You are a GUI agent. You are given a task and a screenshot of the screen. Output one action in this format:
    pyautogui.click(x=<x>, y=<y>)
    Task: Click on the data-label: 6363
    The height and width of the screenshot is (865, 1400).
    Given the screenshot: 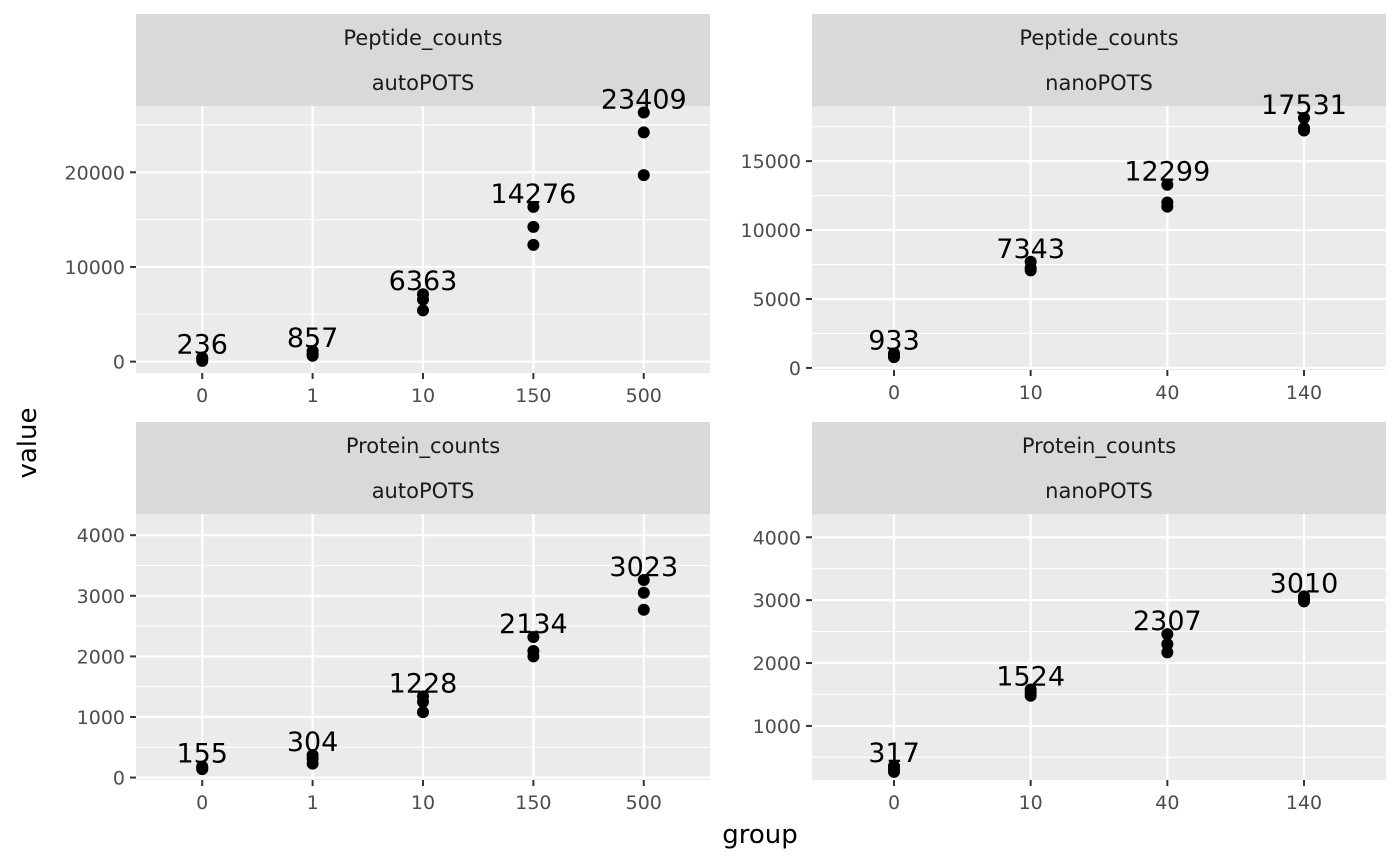 What is the action you would take?
    pyautogui.click(x=423, y=281)
    